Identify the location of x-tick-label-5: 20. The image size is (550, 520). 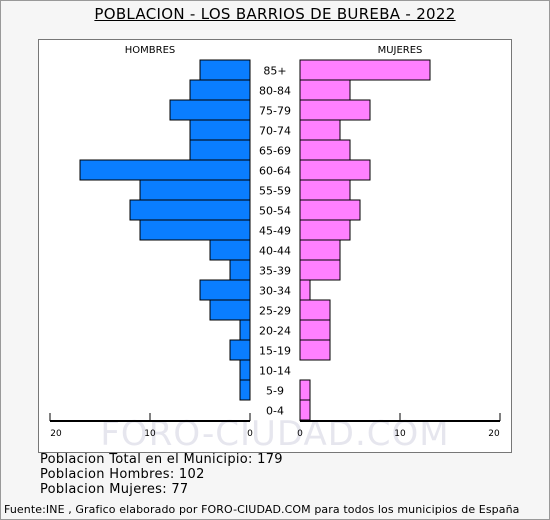
(494, 434).